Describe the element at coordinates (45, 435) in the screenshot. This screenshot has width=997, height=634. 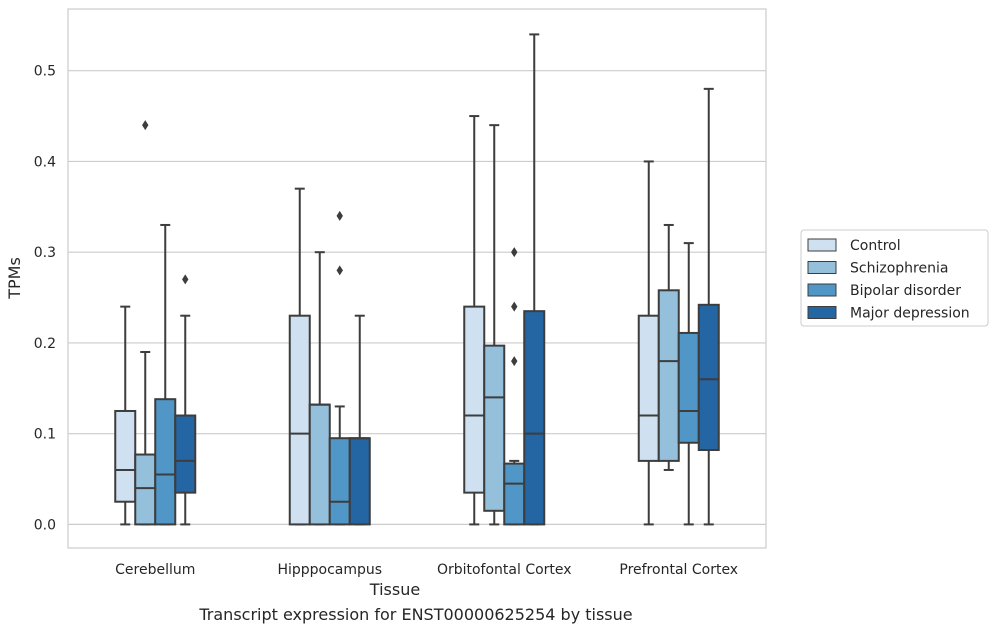
I see `y-tick-label: 0.1` at that location.